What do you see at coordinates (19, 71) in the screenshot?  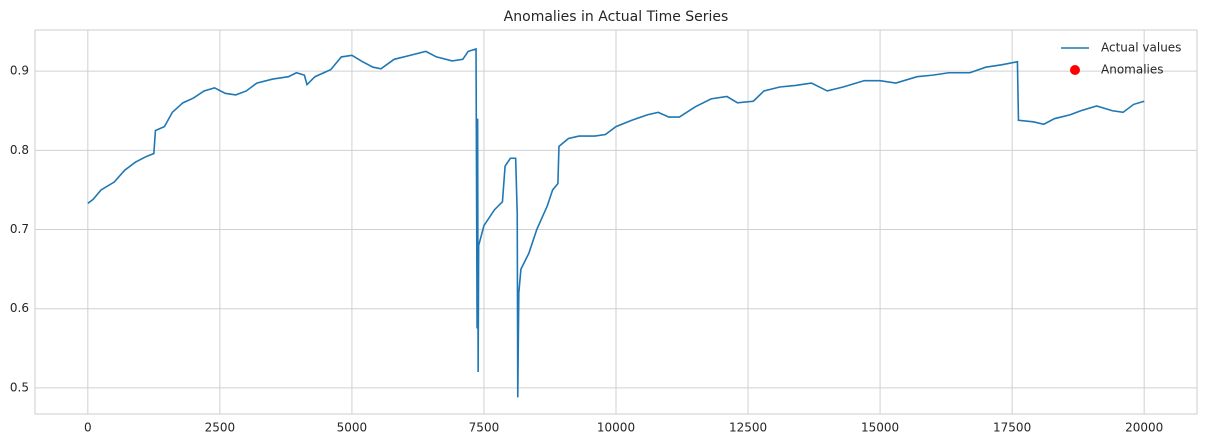 I see `y-tick-label: 0.9` at bounding box center [19, 71].